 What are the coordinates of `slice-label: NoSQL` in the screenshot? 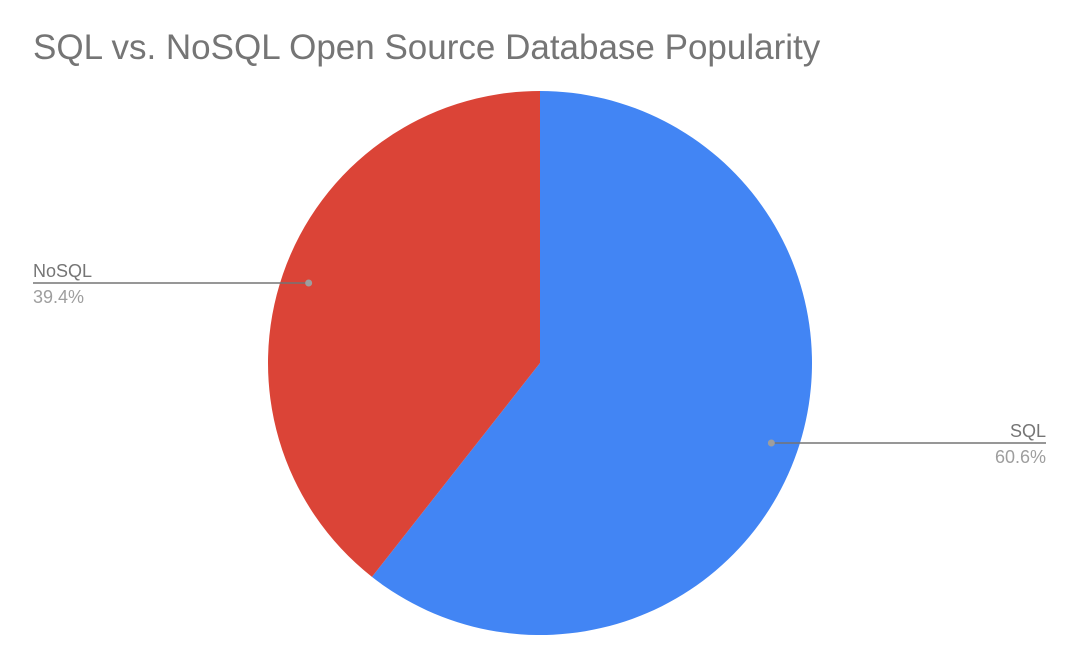 It's located at (62, 271).